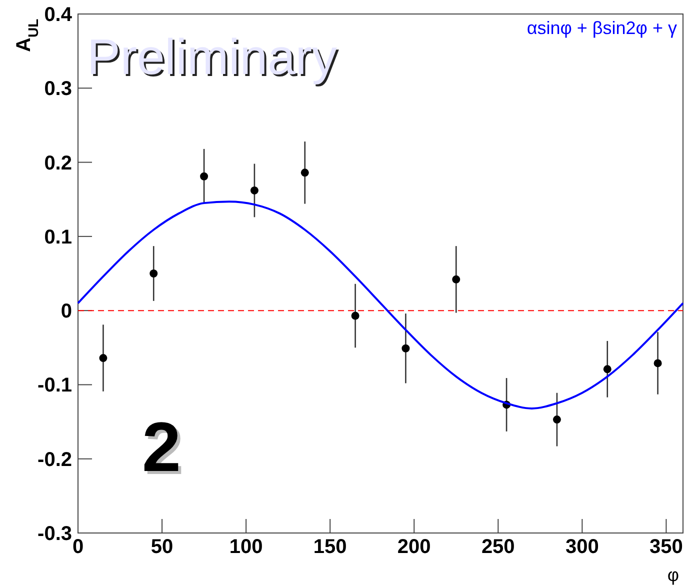  I want to click on y-tick-label: -0.2, so click(55, 459).